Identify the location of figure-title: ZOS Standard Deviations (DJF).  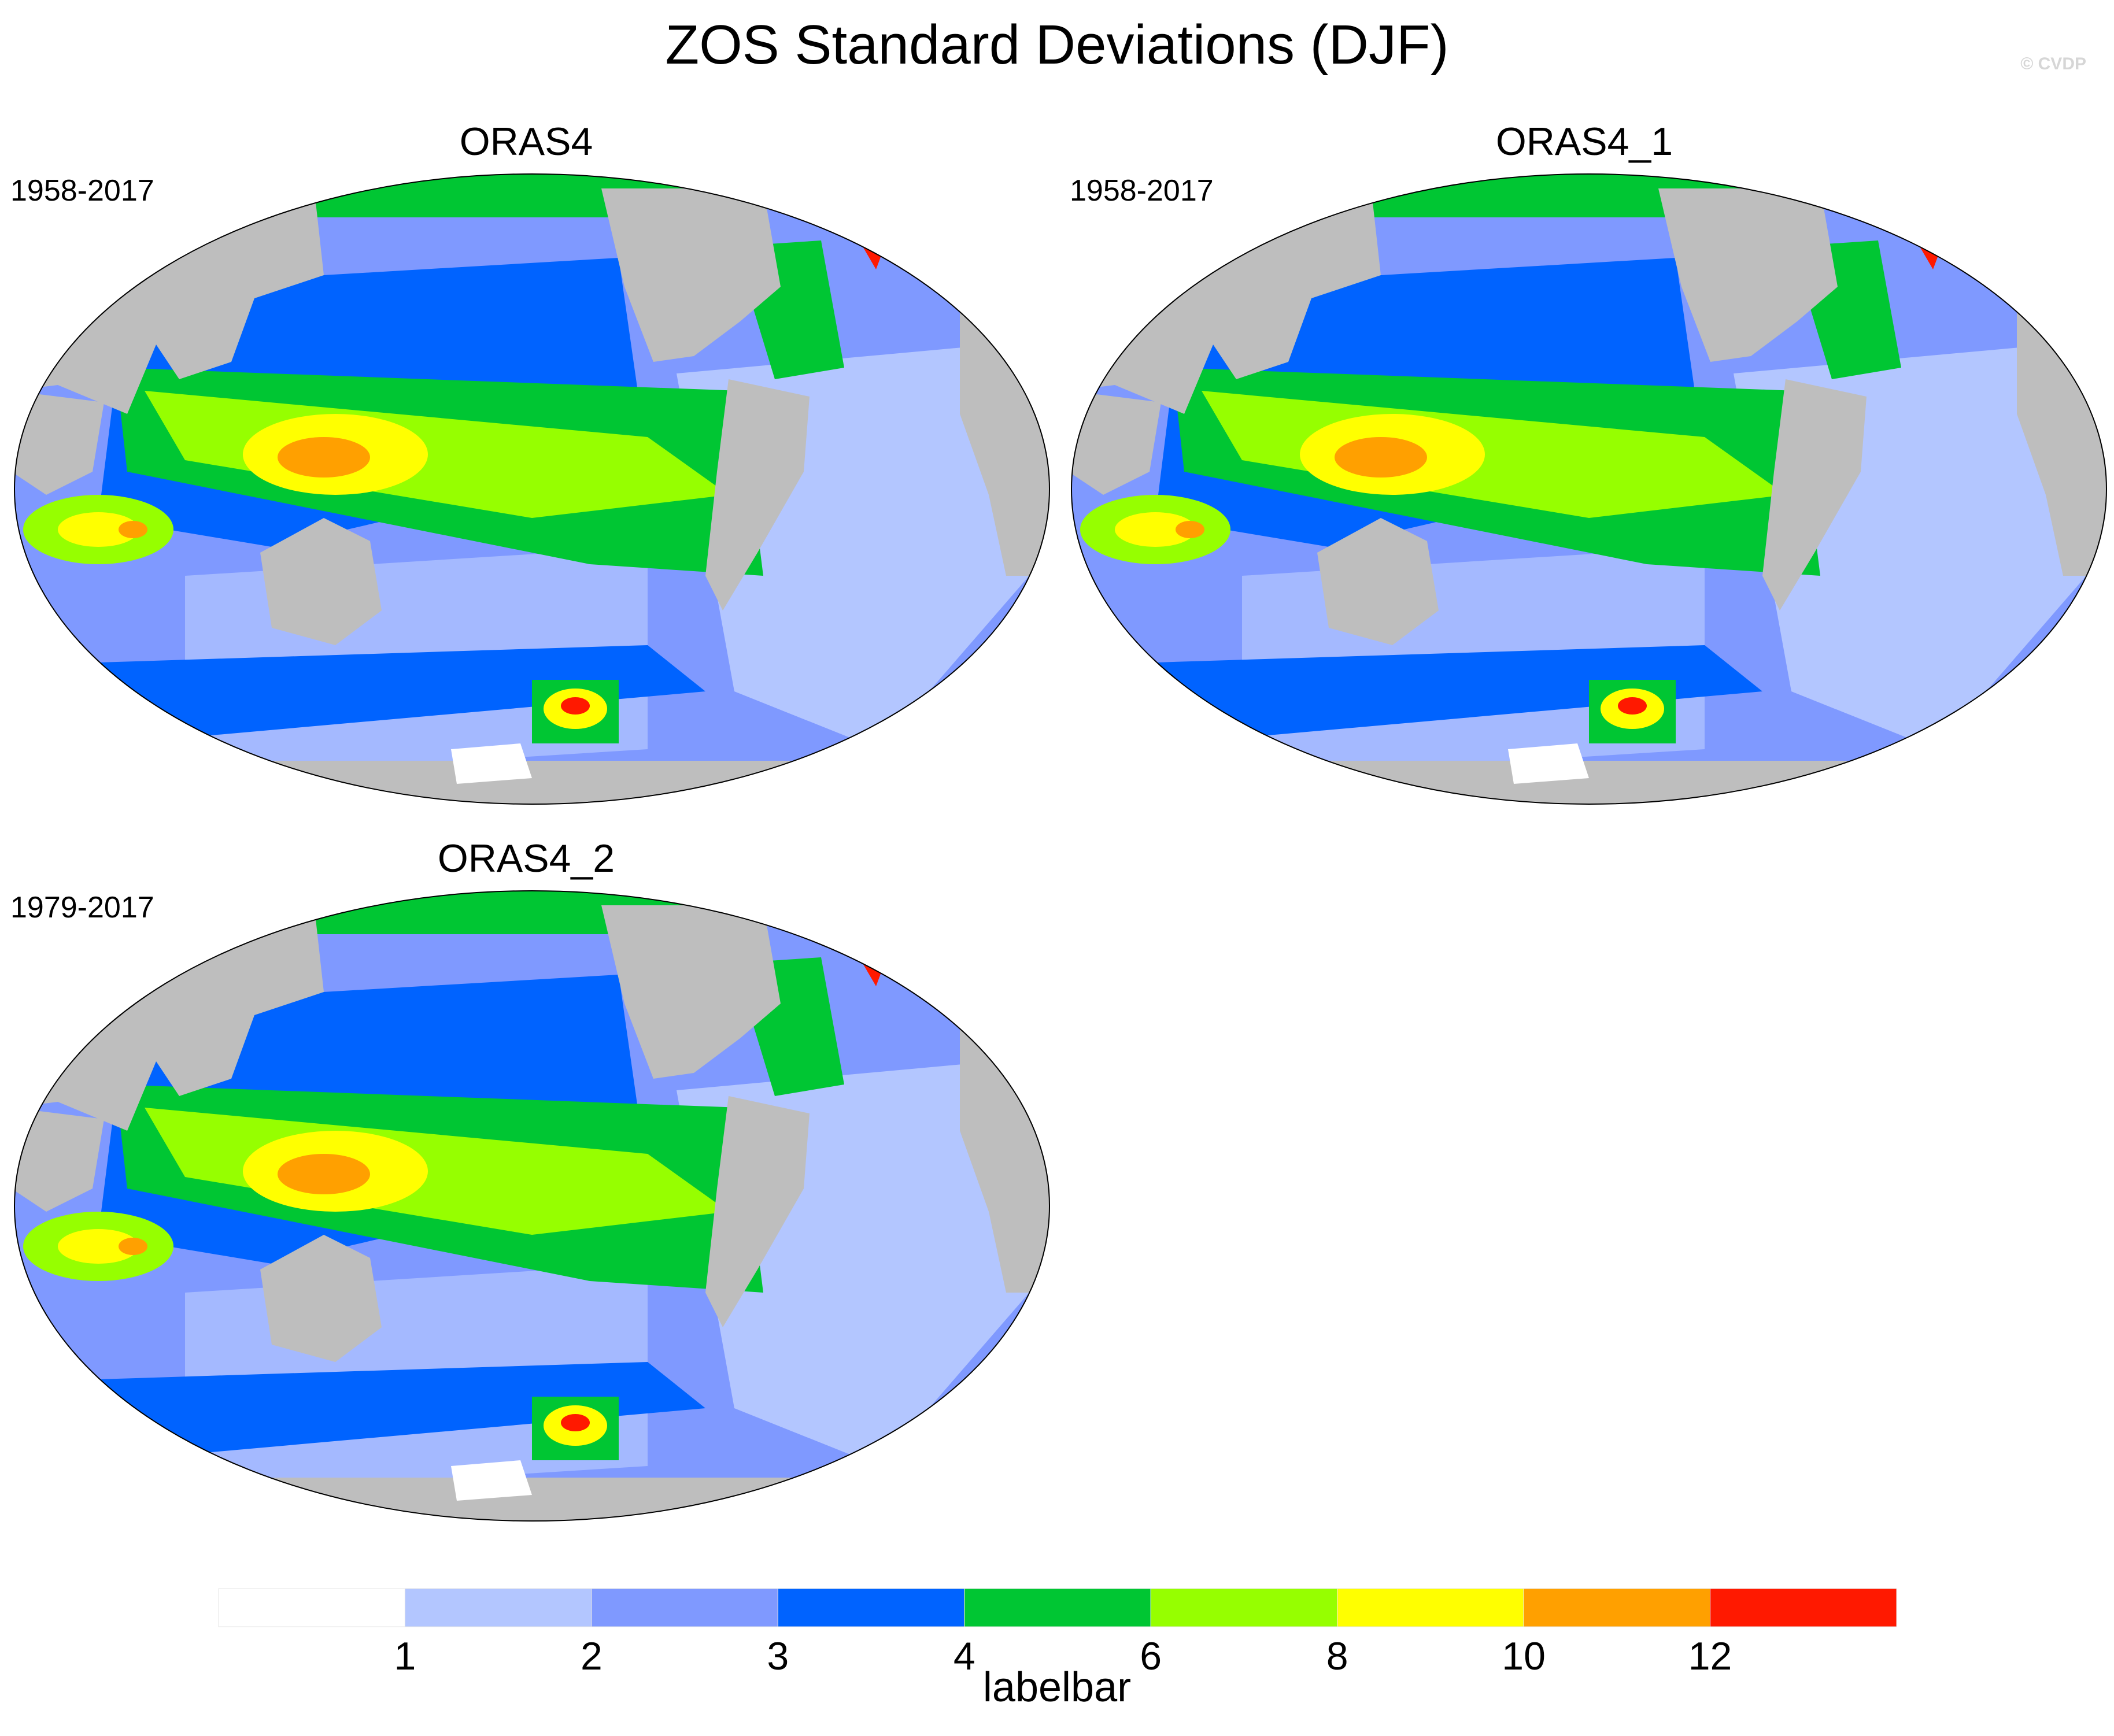
(1057, 45).